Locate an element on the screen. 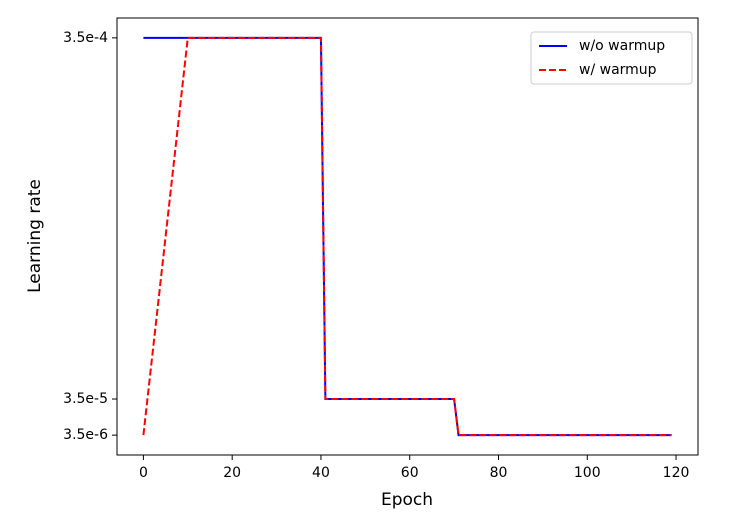  x-tick-label: 0 is located at coordinates (143, 473).